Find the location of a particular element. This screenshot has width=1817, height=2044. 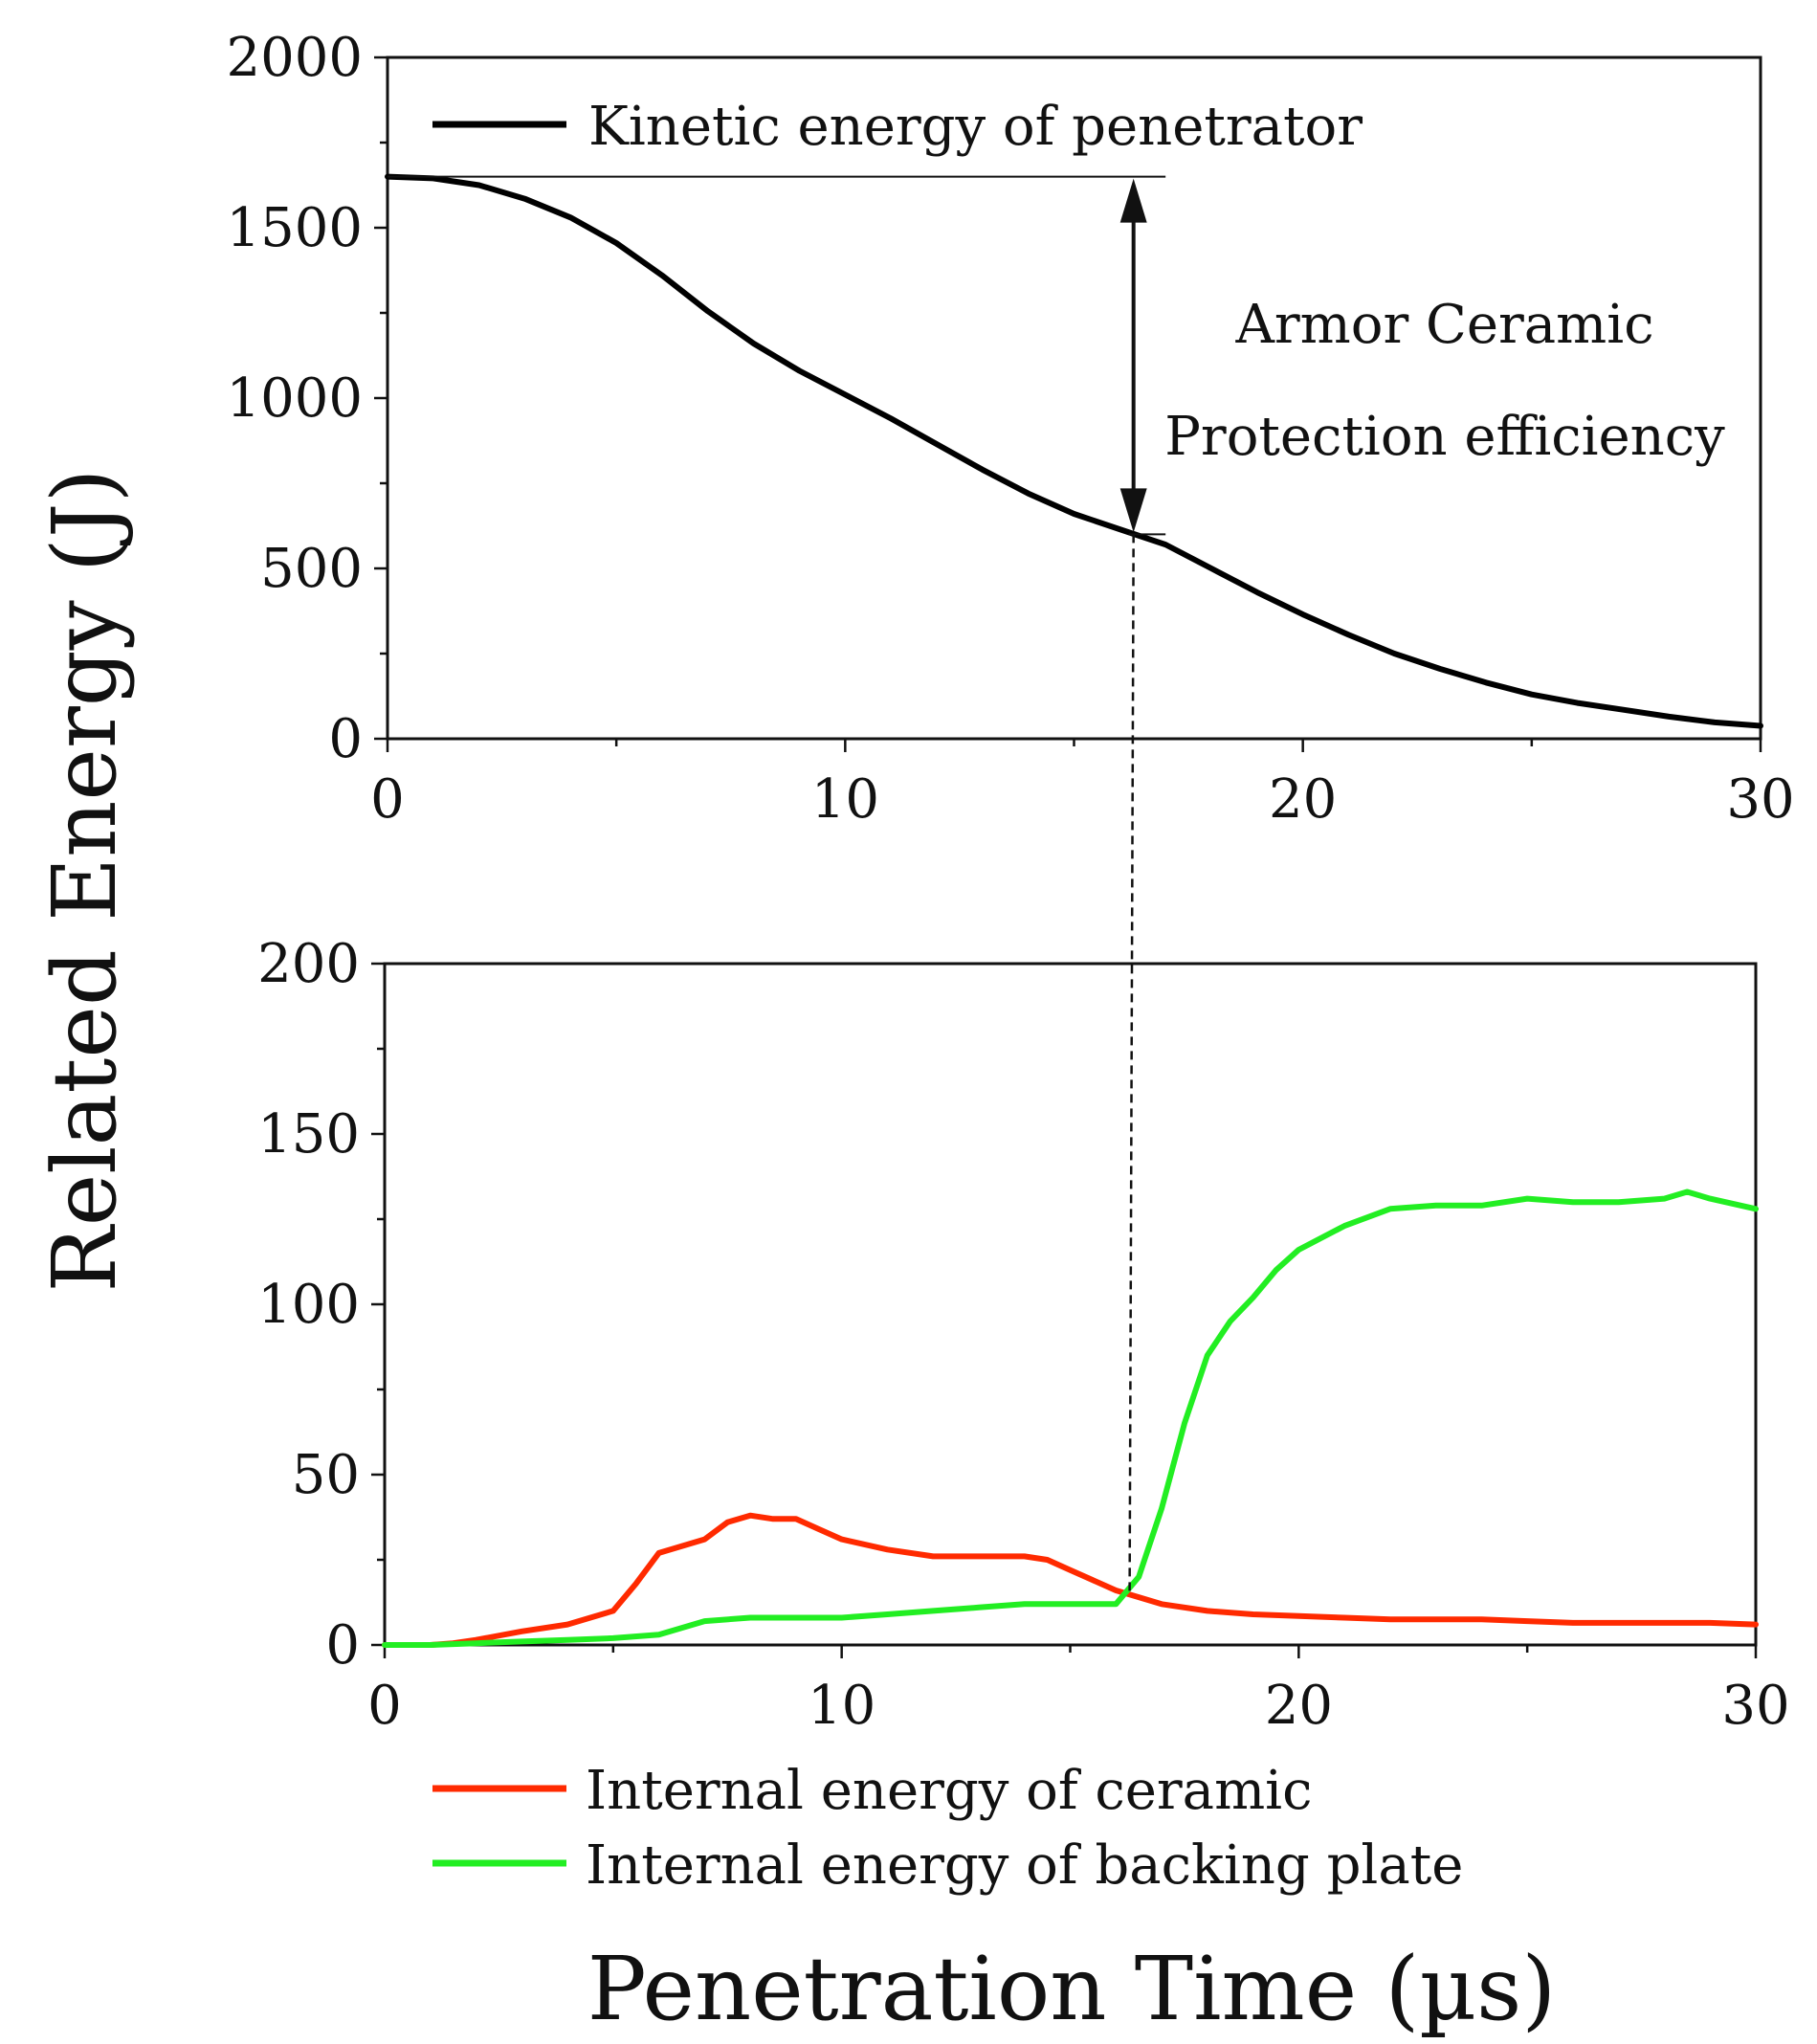

top-y-ticks: 0 500 1000 1500 2000 is located at coordinates (307, 398).